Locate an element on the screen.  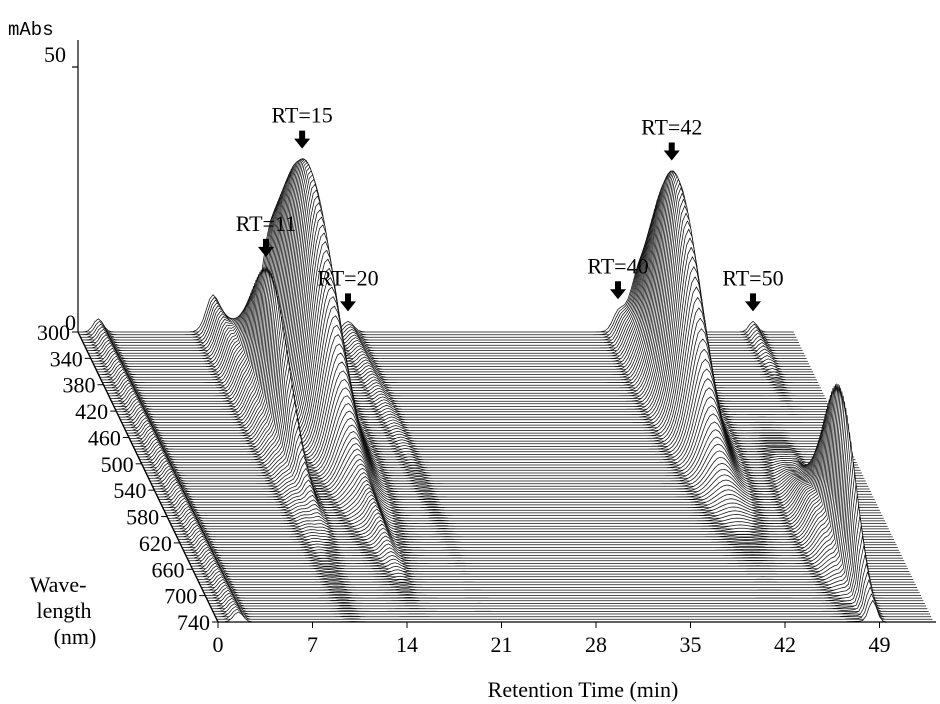
time-tick-group: 0 7 14 21 28 35 42 49 is located at coordinates (552, 639).